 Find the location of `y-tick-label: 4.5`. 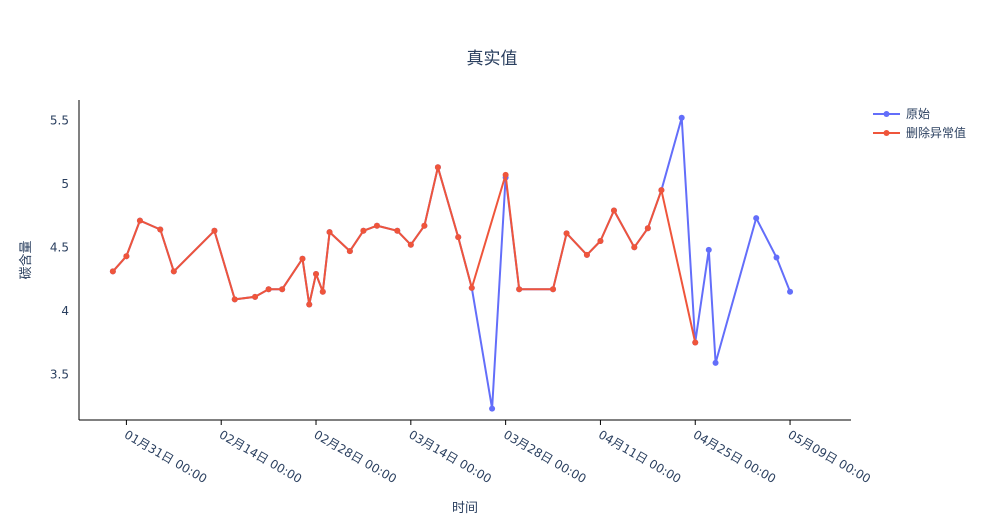

y-tick-label: 4.5 is located at coordinates (59, 247).